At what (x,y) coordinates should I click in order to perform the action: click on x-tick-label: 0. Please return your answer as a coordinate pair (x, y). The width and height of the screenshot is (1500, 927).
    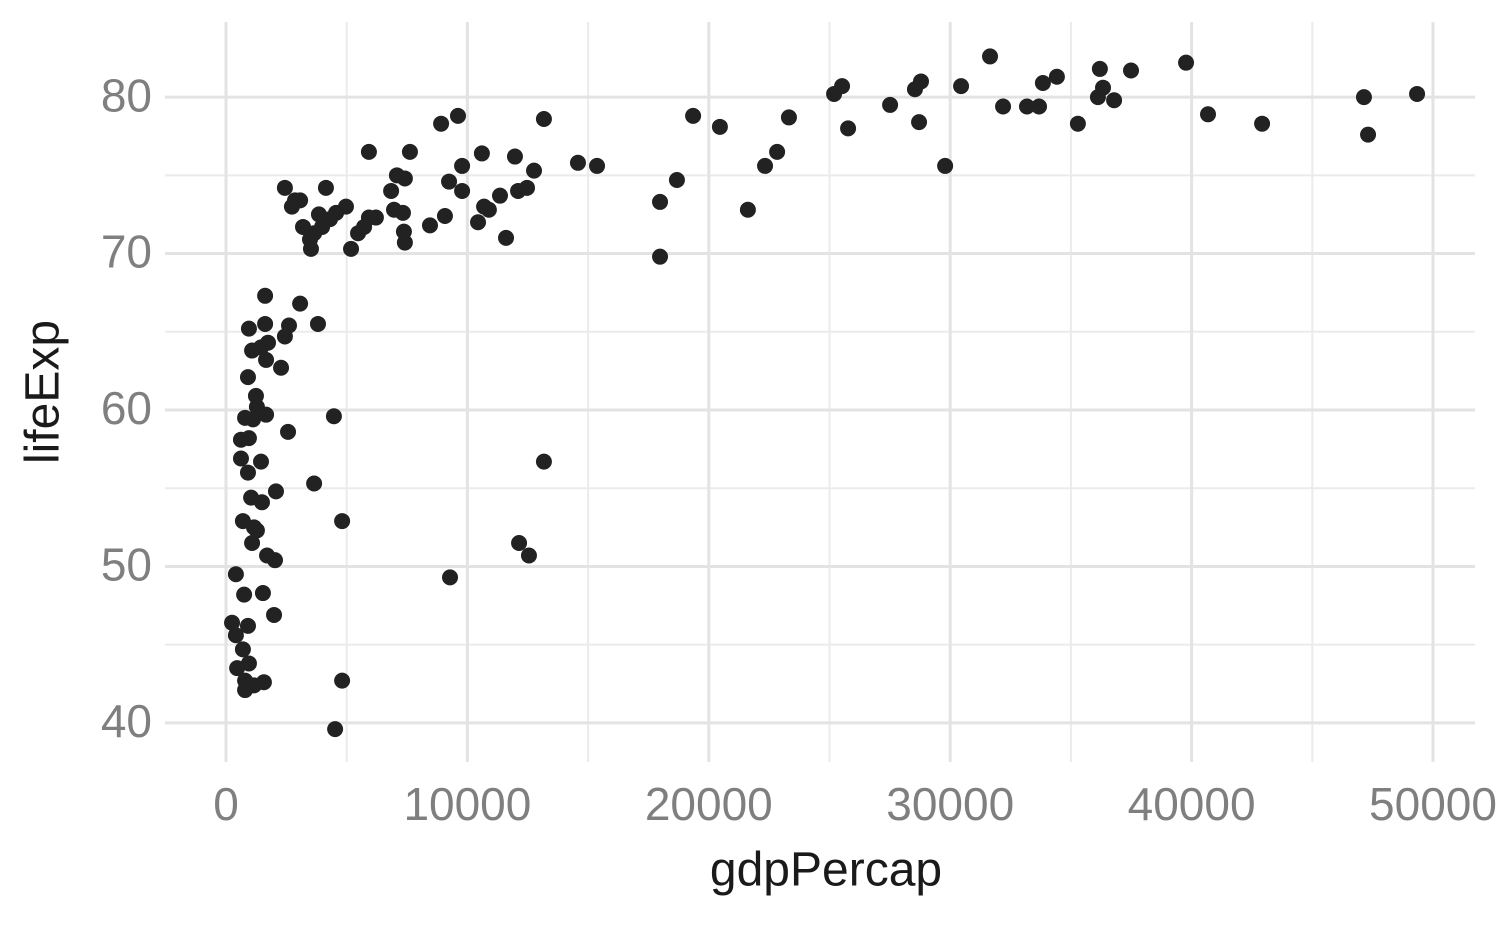
    Looking at the image, I should click on (226, 804).